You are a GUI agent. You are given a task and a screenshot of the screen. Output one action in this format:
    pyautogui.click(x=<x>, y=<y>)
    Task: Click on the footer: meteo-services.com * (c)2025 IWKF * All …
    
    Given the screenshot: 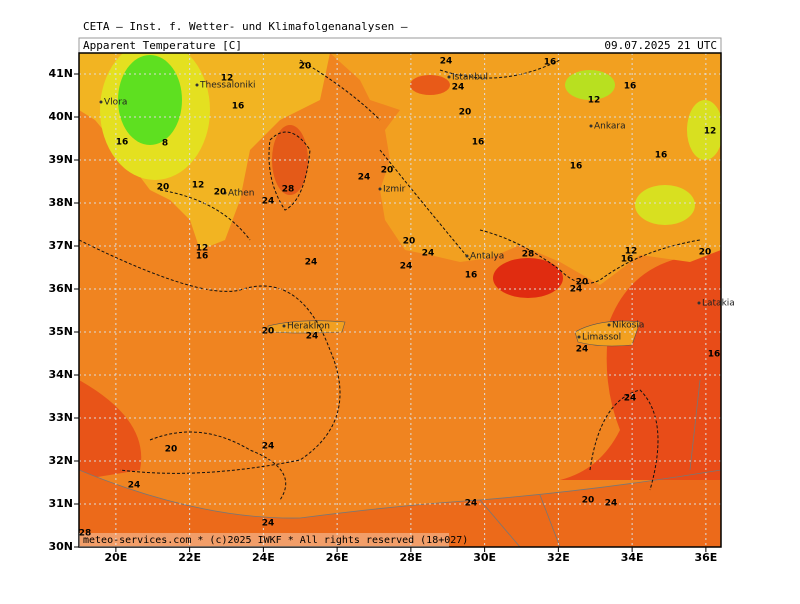 What is the action you would take?
    pyautogui.click(x=275, y=540)
    